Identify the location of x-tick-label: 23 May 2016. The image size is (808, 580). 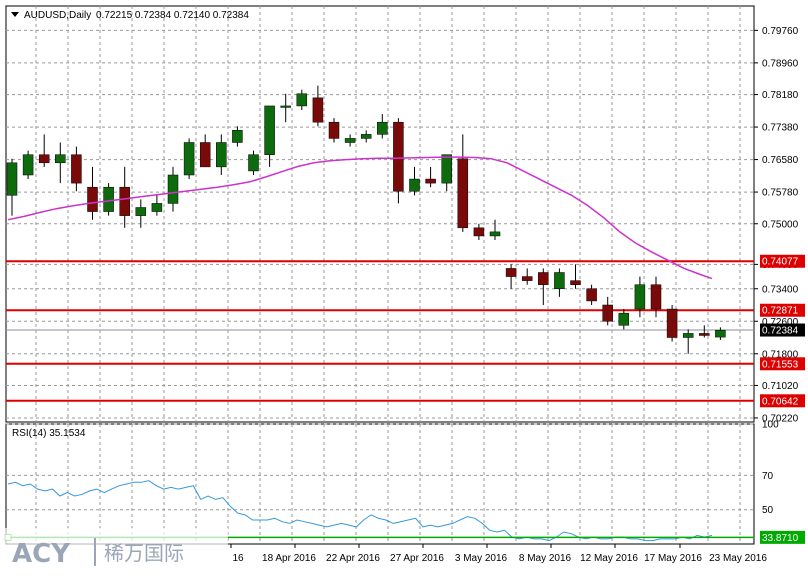
(738, 558).